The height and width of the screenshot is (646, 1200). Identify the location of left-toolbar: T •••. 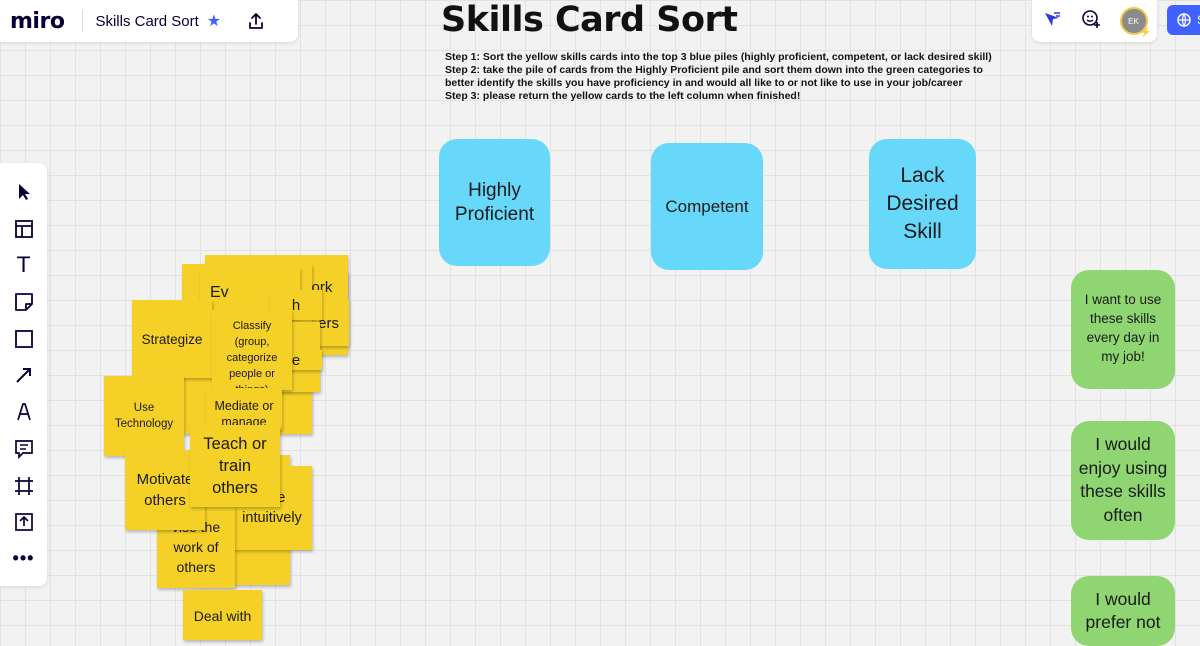
(23, 374).